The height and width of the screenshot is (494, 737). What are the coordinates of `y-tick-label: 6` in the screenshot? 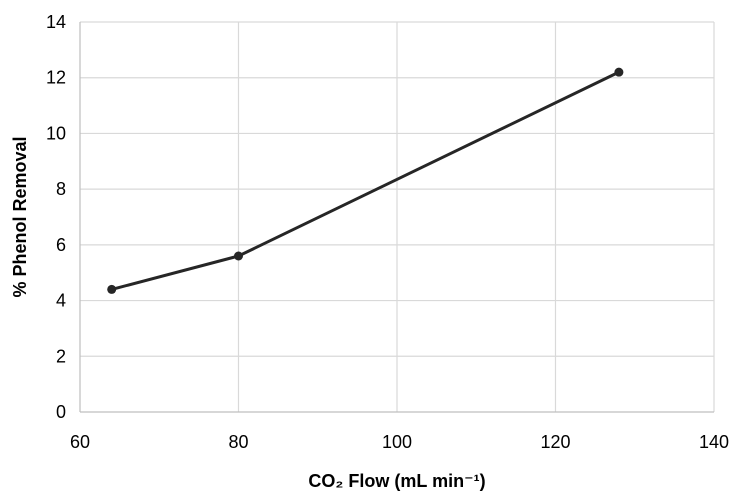 It's located at (61, 245).